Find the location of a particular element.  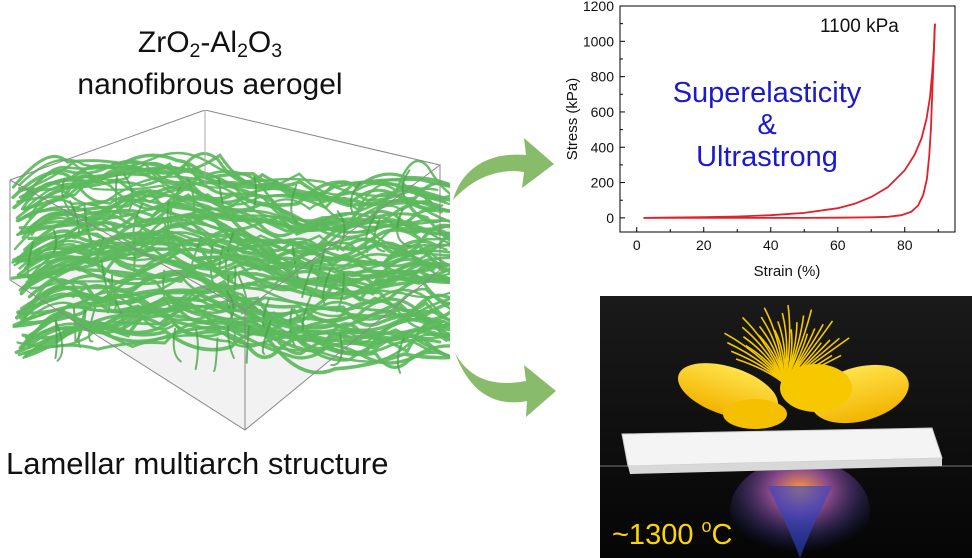

x-tick-label: 20 is located at coordinates (704, 245).